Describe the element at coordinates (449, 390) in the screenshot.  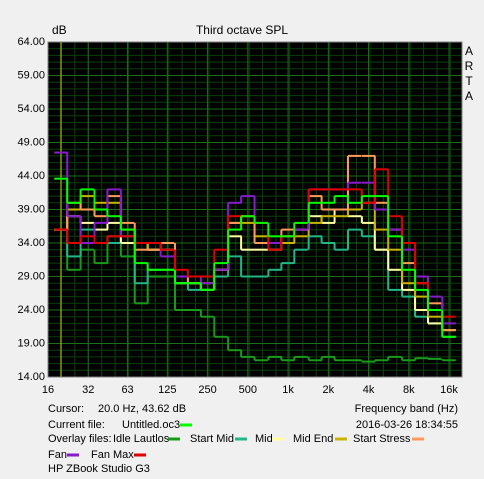
I see `x-tick-label: 16k` at that location.